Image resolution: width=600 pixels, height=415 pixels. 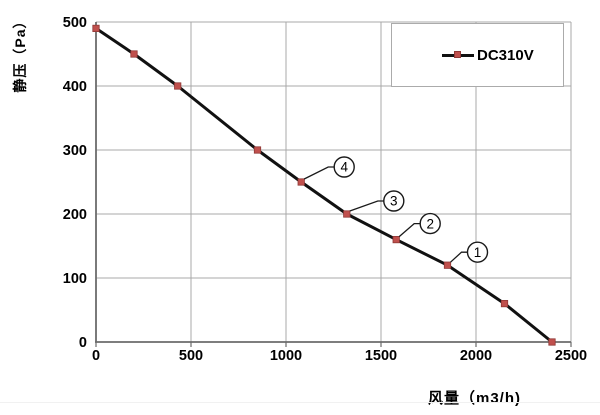 I want to click on legend-line-marker-sample, so click(x=458, y=54).